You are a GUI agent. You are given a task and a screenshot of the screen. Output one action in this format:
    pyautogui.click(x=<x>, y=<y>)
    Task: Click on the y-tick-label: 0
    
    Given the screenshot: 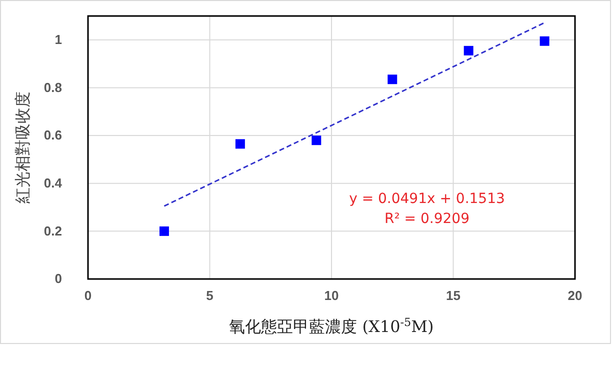 What is the action you would take?
    pyautogui.click(x=58, y=278)
    